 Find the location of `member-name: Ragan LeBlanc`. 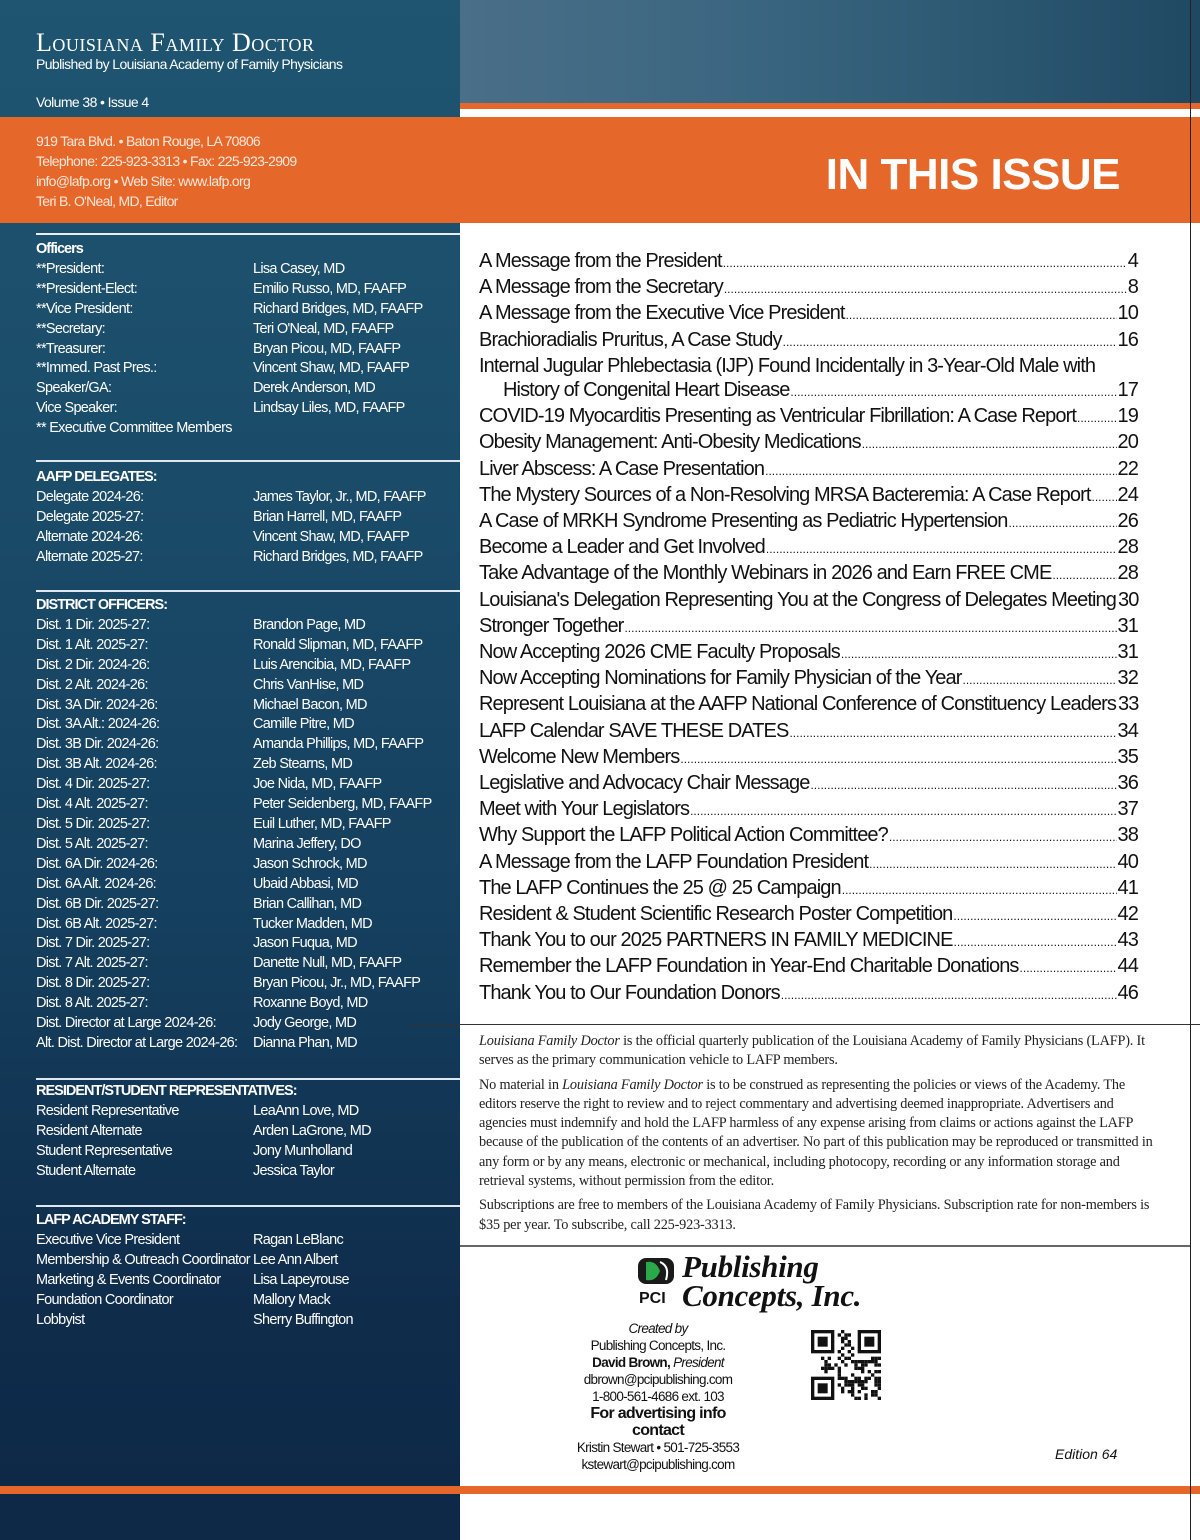

member-name: Ragan LeBlanc is located at coordinates (298, 1239).